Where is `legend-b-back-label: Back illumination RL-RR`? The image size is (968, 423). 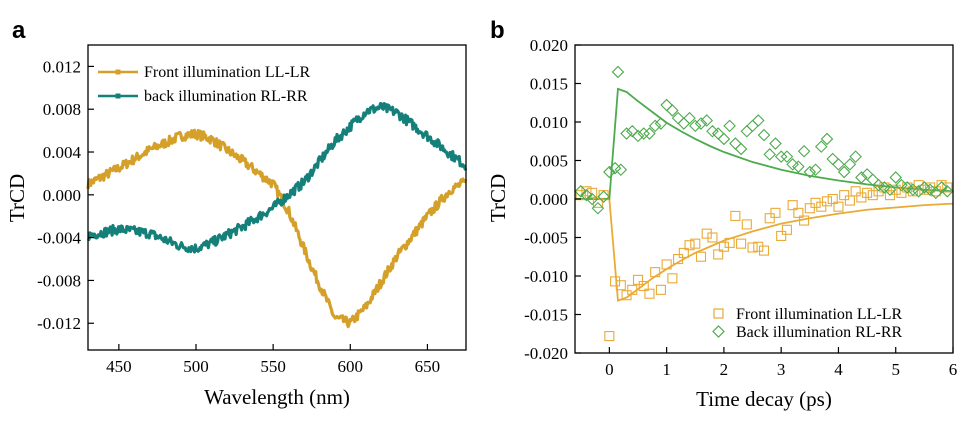
legend-b-back-label: Back illumination RL-RR is located at coordinates (819, 332).